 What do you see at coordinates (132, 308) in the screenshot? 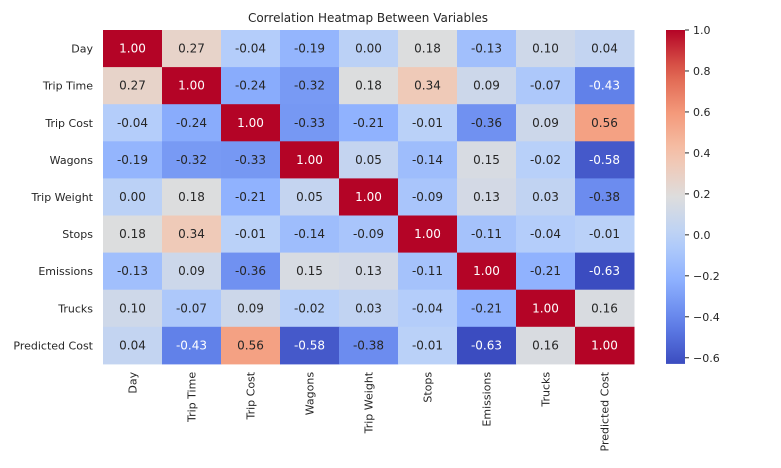
I see `cell-value-label: 0.10` at bounding box center [132, 308].